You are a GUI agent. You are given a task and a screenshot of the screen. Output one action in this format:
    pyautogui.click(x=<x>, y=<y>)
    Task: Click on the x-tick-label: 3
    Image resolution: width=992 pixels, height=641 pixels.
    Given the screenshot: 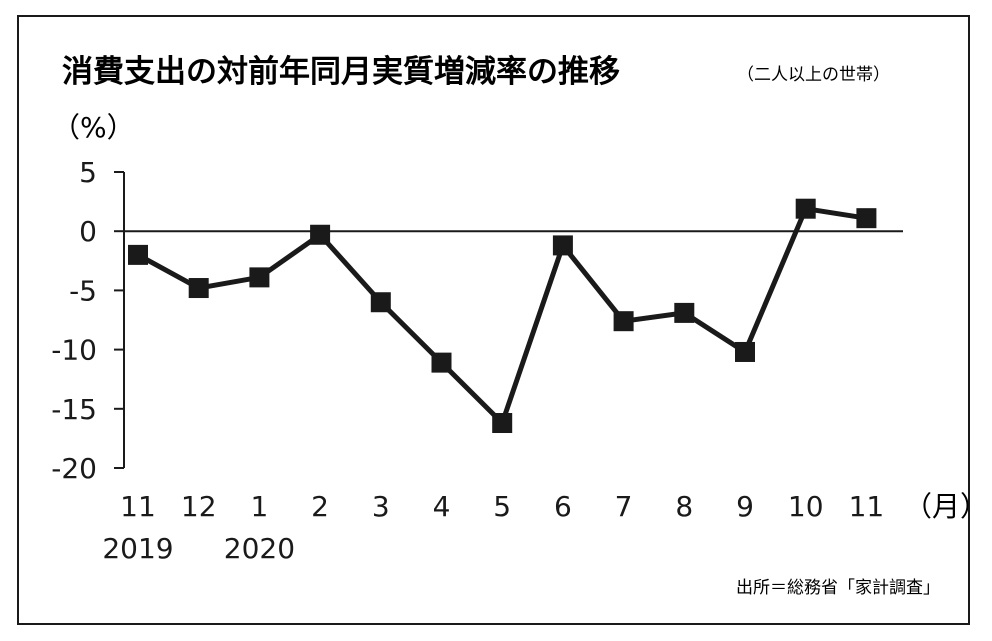 What is the action you would take?
    pyautogui.click(x=381, y=506)
    